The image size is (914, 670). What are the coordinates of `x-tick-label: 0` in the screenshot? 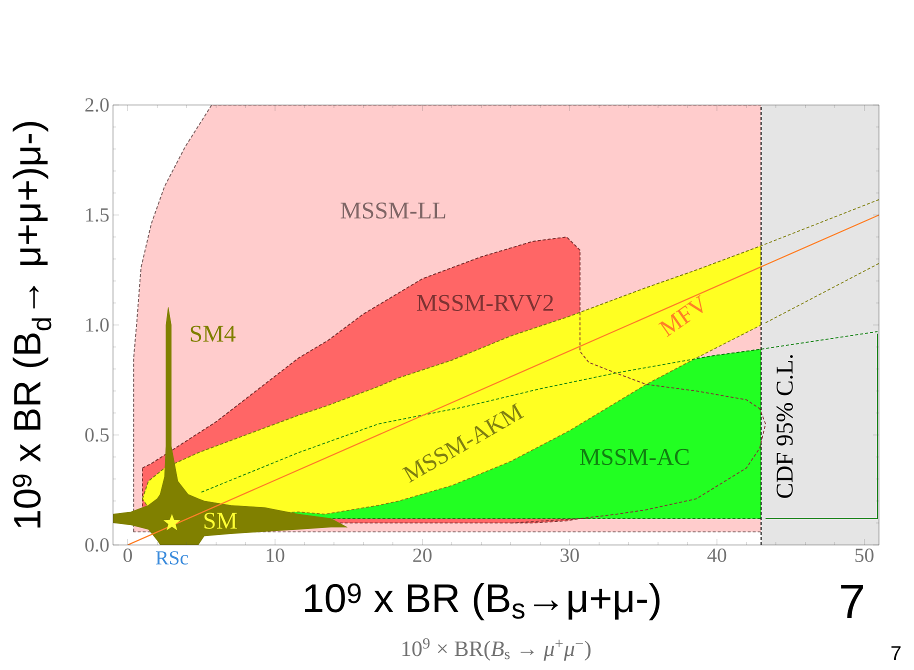 It's located at (128, 555).